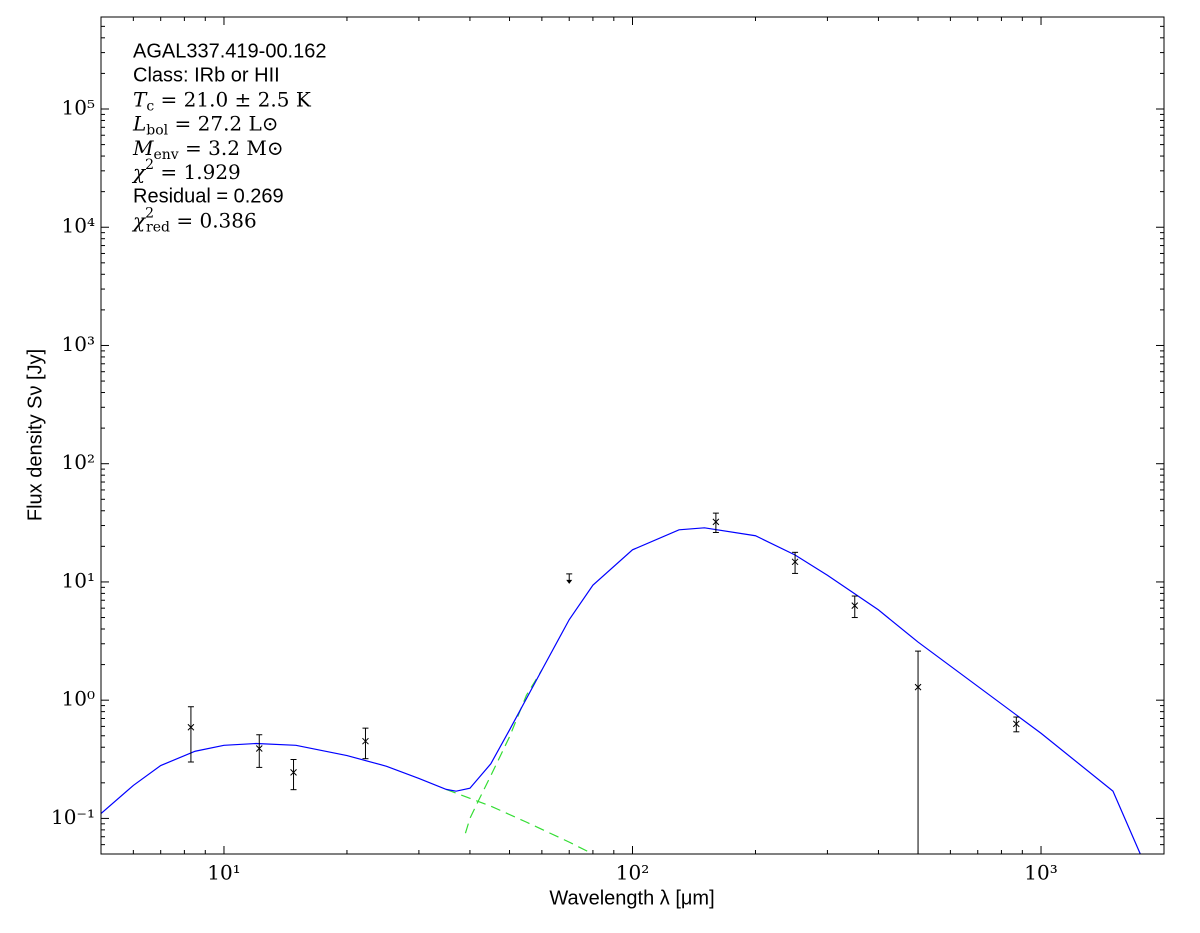 The image size is (1200, 933). What do you see at coordinates (78, 699) in the screenshot?
I see `y-tick-label: 10⁰` at bounding box center [78, 699].